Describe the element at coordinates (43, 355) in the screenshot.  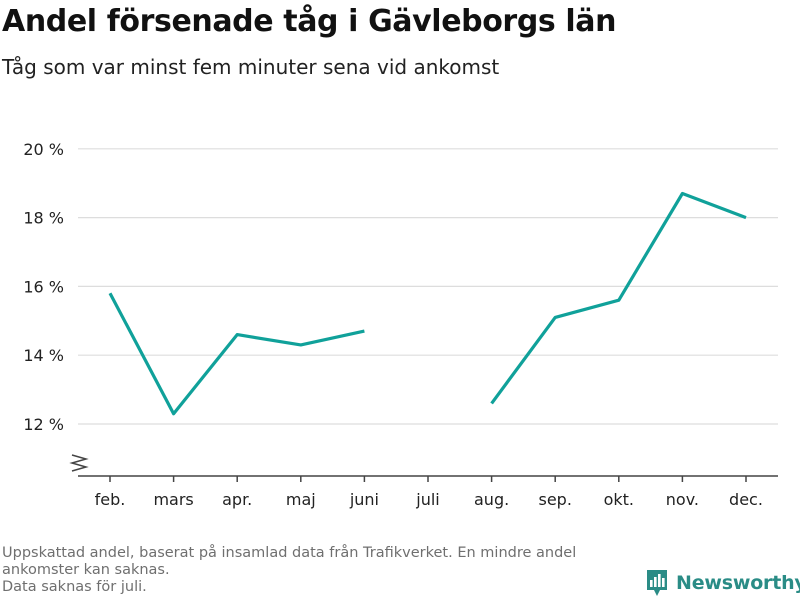
I see `y-tick-label: 14 %` at that location.